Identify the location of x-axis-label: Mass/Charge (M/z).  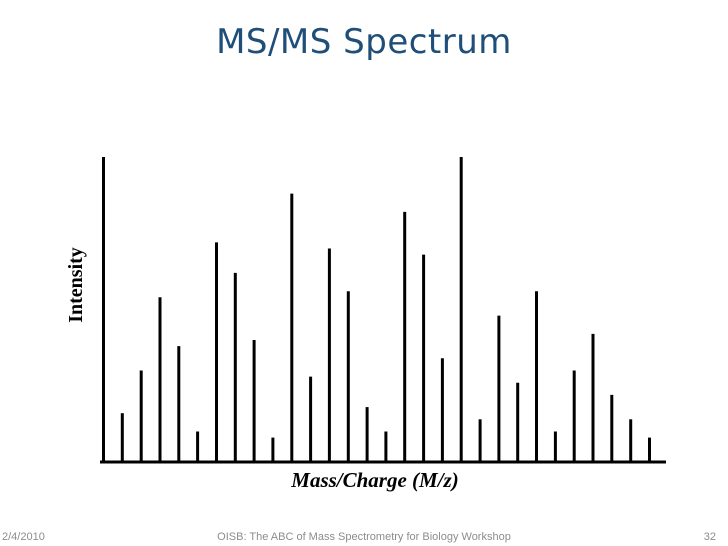
(374, 480).